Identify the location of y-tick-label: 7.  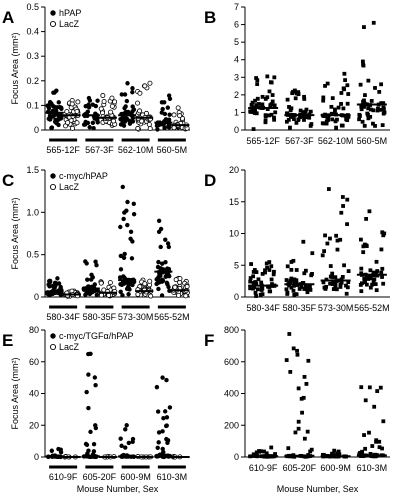
(236, 7).